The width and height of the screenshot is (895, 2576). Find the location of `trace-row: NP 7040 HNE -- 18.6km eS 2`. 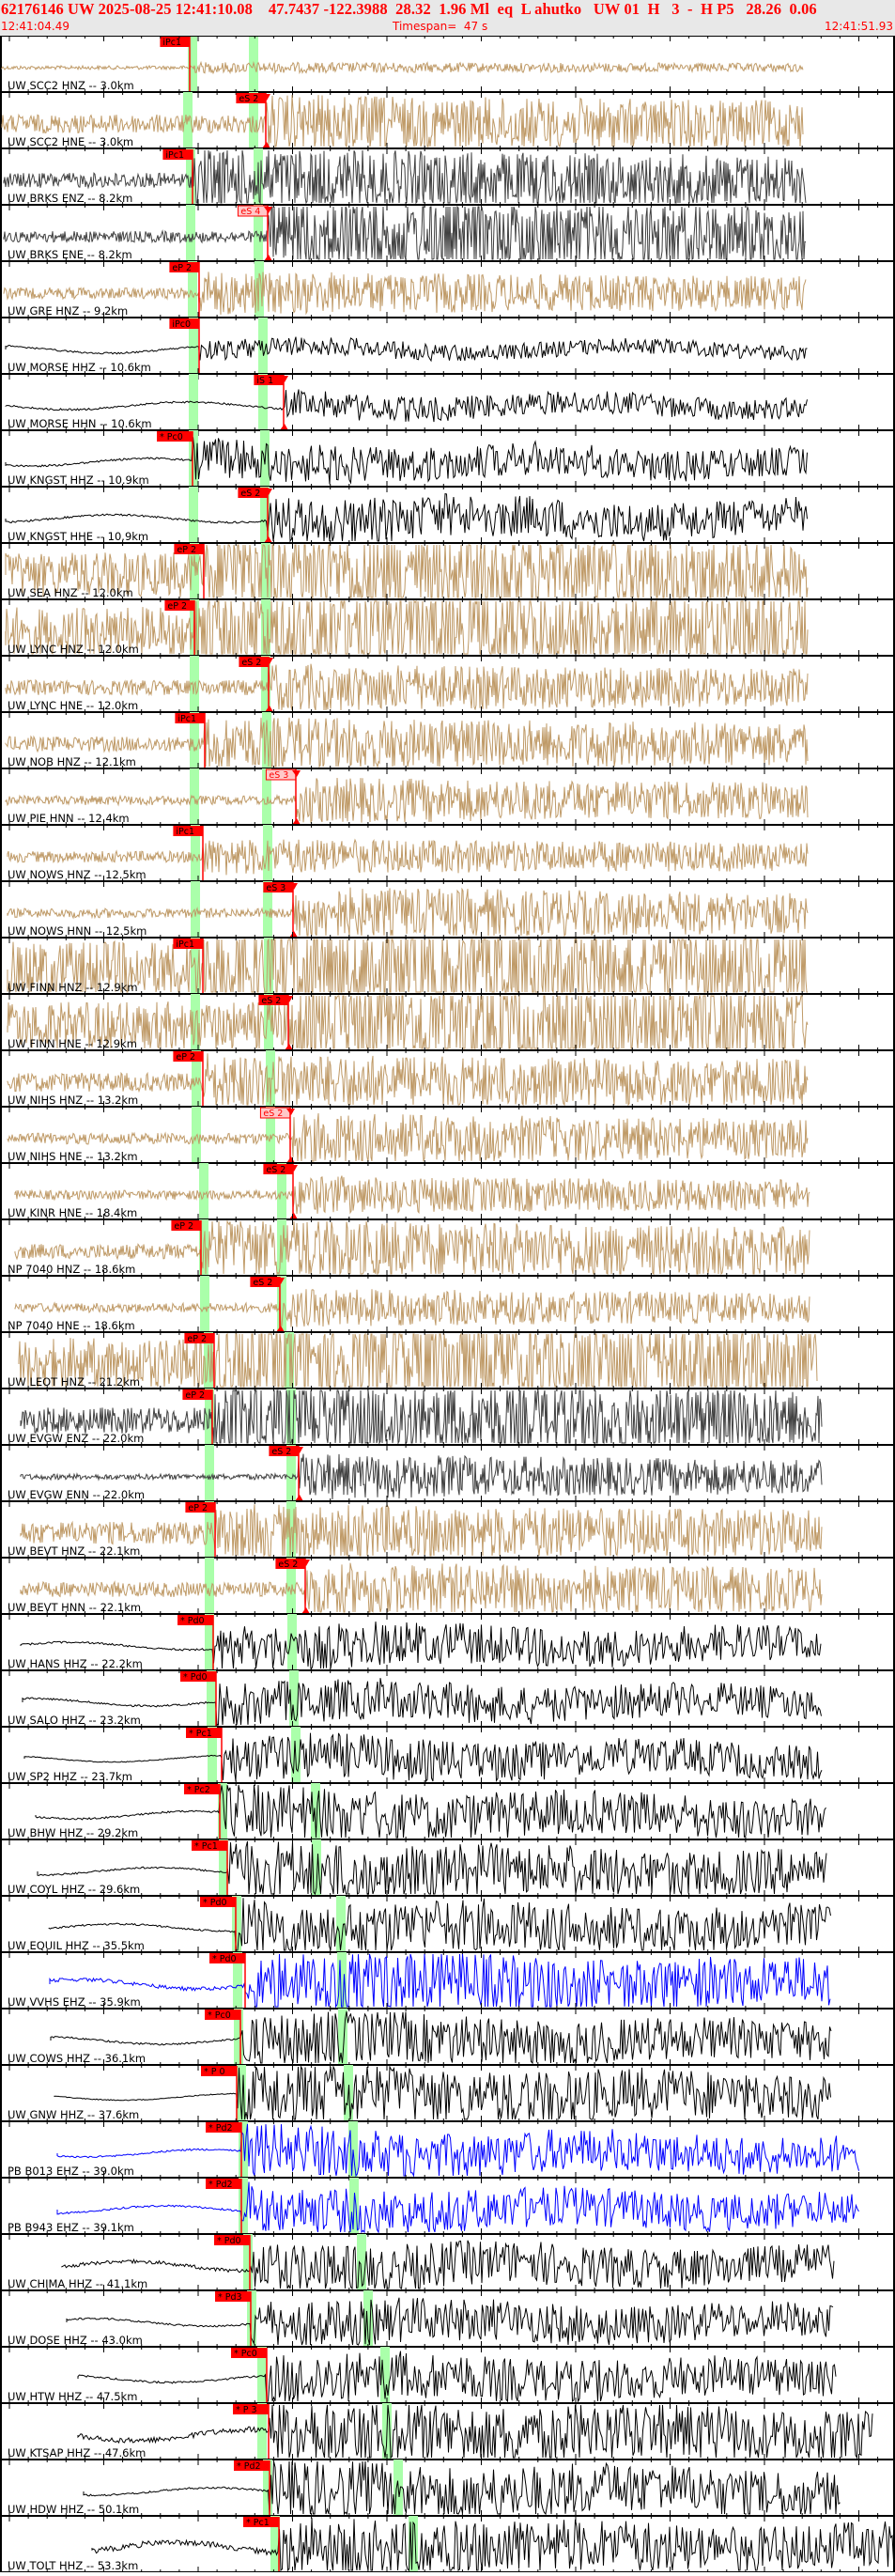

trace-row: NP 7040 HNE -- 18.6km eS 2 is located at coordinates (409, 1304).